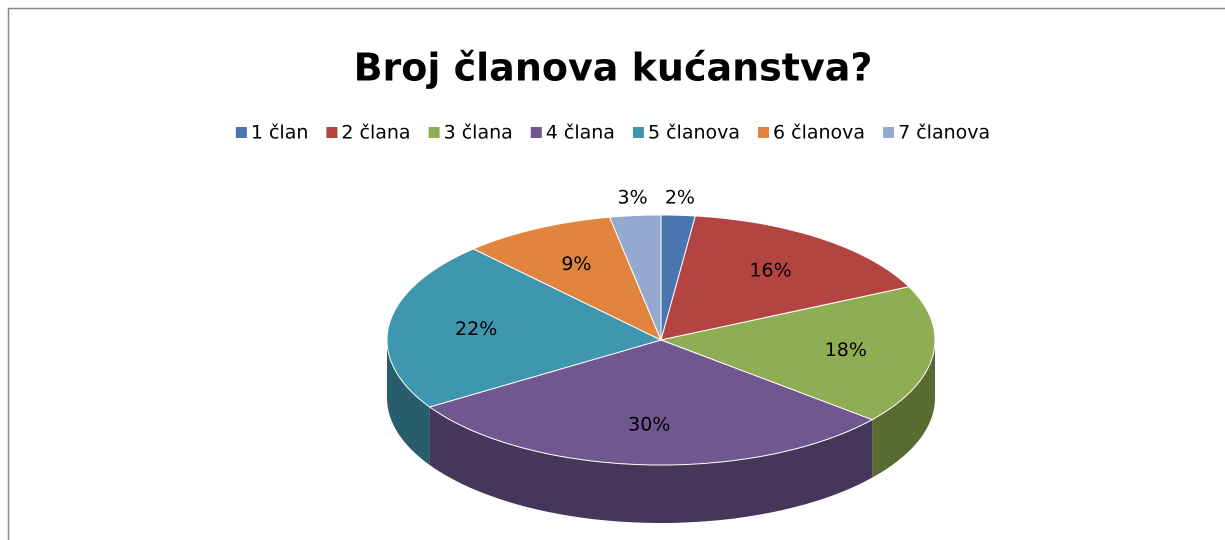 The width and height of the screenshot is (1225, 540). What do you see at coordinates (649, 424) in the screenshot?
I see `data-label: 30%` at bounding box center [649, 424].